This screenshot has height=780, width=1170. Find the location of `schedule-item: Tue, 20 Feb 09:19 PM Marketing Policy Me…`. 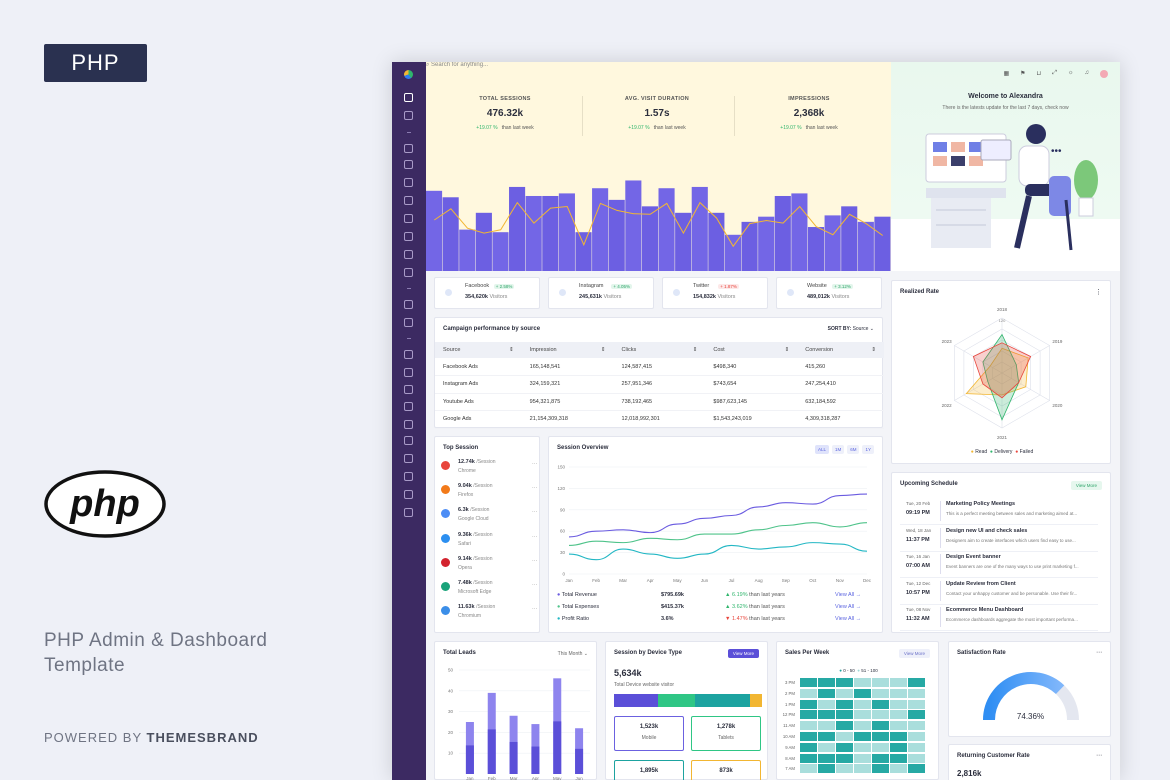

schedule-item: Tue, 20 Feb 09:19 PM Marketing Policy Me… is located at coordinates (999, 512).